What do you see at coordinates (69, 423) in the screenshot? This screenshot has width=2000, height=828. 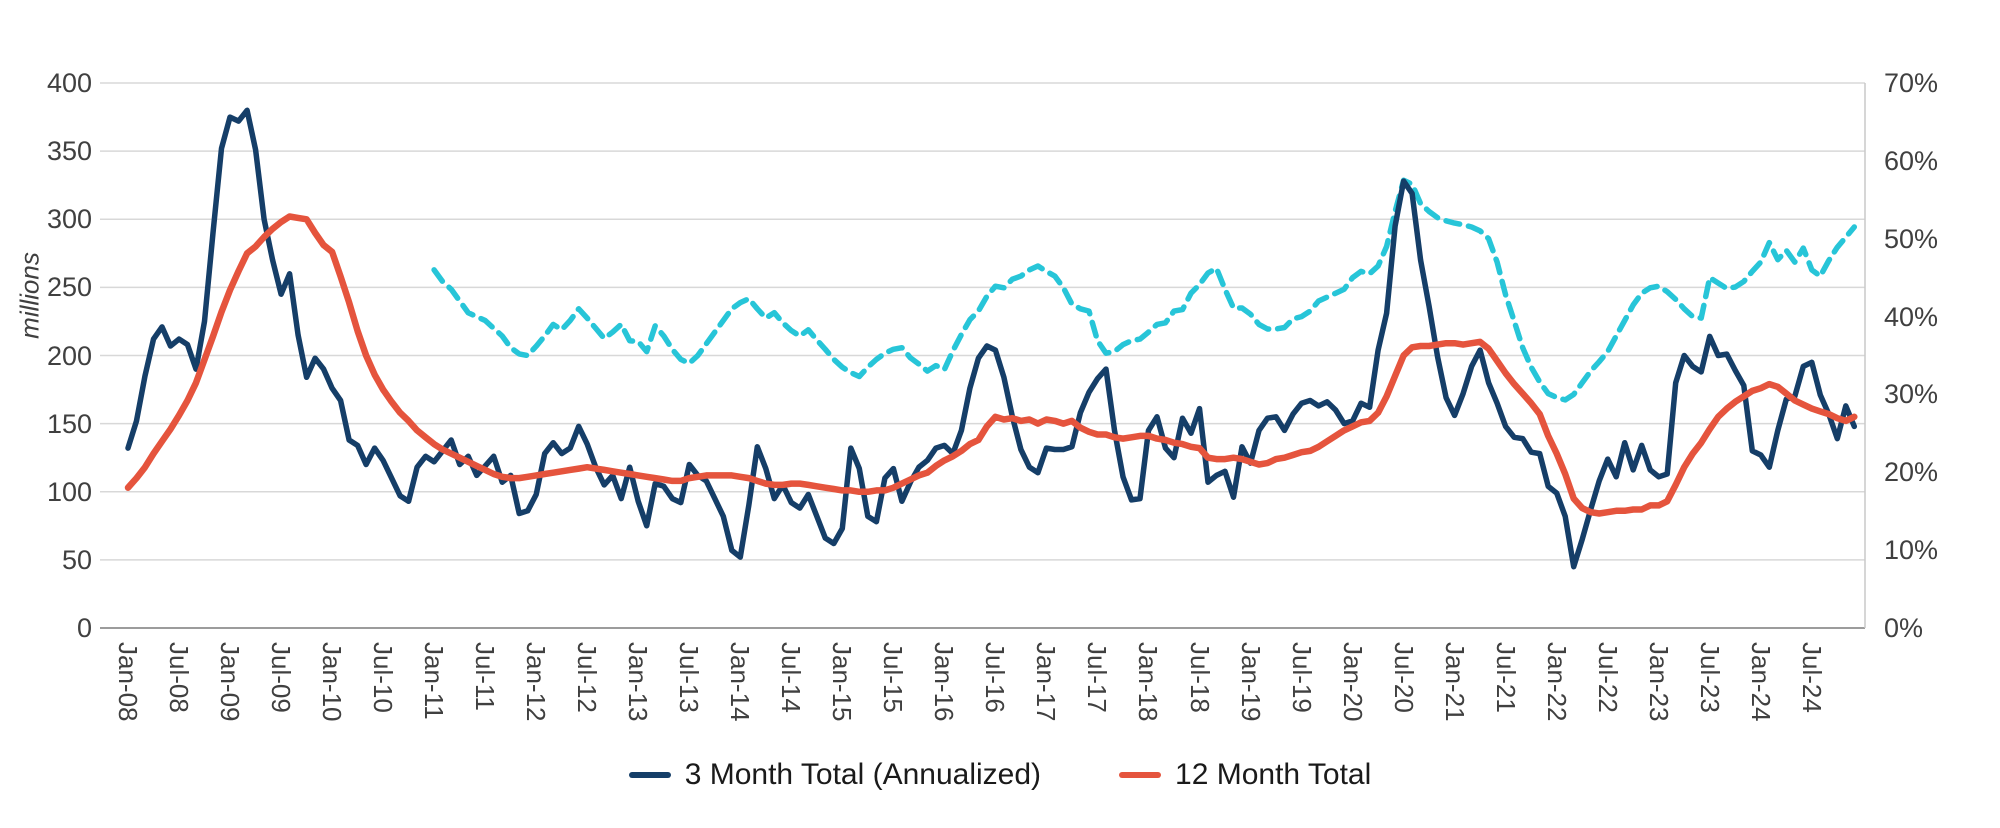 I see `y-axis-tick-left: 150` at bounding box center [69, 423].